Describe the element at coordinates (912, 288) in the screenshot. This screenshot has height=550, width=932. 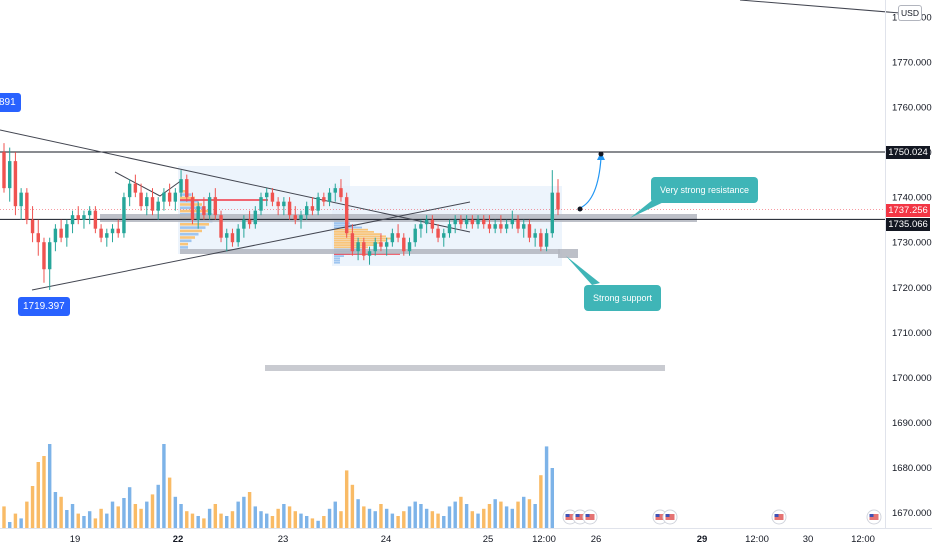
I see `price-tick-label: 1720.000` at that location.